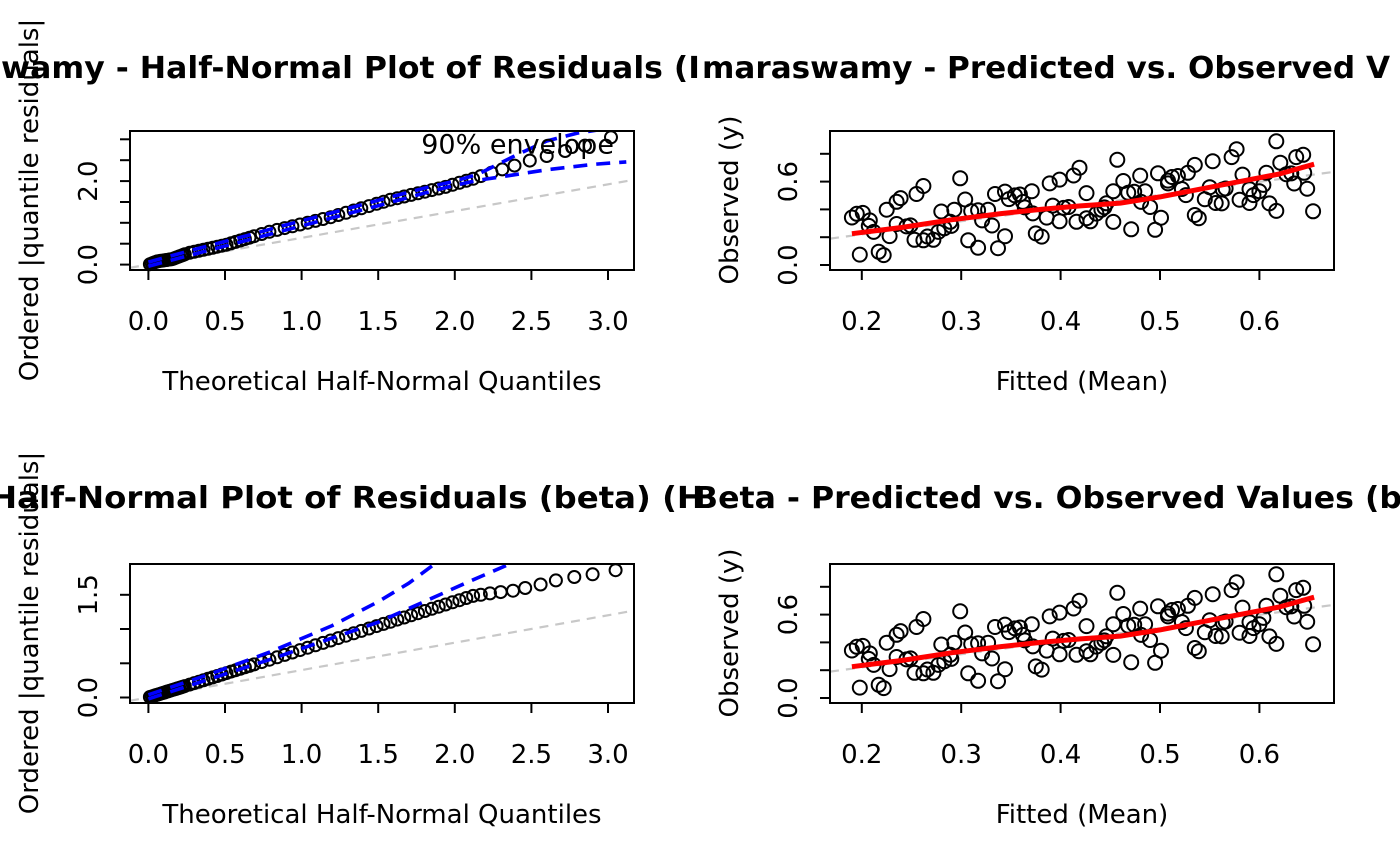  I want to click on x-tick-label: 1.0, so click(301, 322).